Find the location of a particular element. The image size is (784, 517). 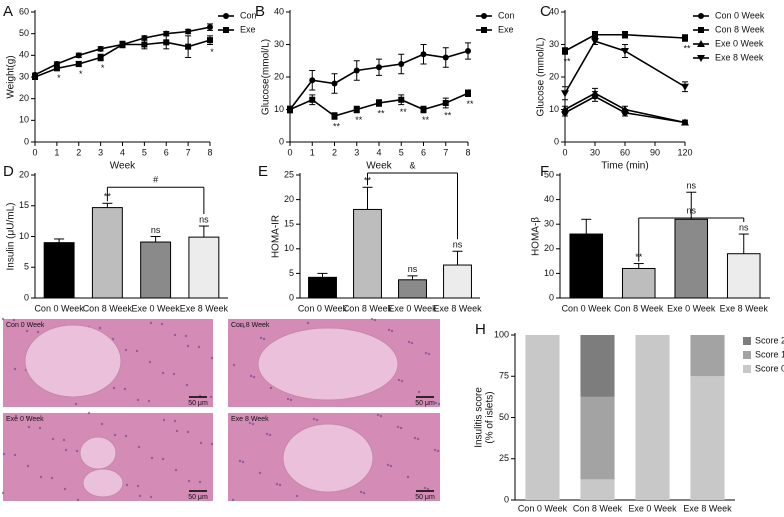

y-axis-label: Glucose(mmol/L) is located at coordinates (266, 77).